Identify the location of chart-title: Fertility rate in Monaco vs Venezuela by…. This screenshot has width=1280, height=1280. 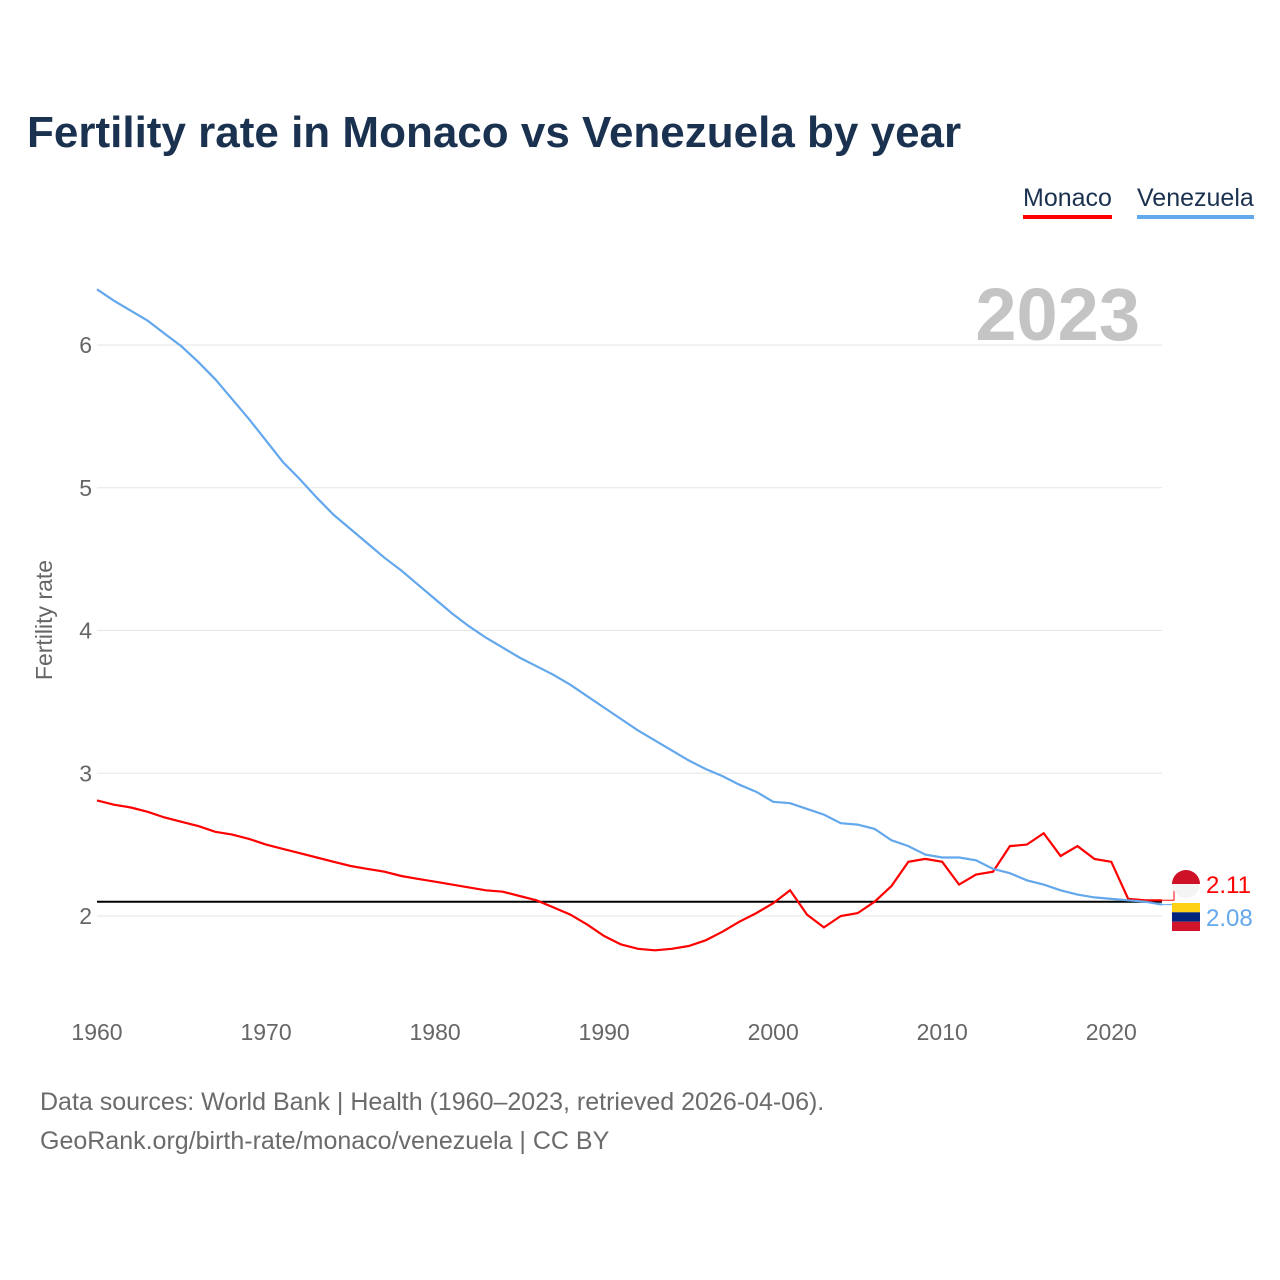
(494, 132).